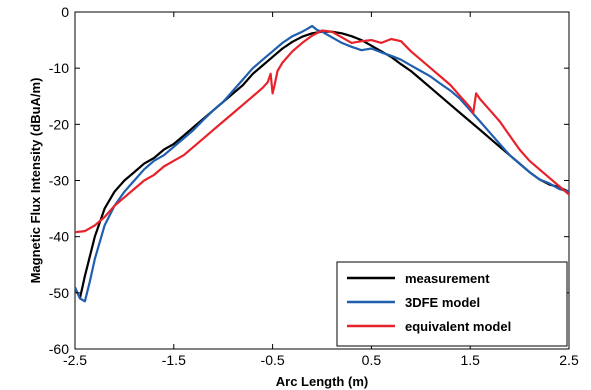  I want to click on legend-label: measurement, so click(447, 278).